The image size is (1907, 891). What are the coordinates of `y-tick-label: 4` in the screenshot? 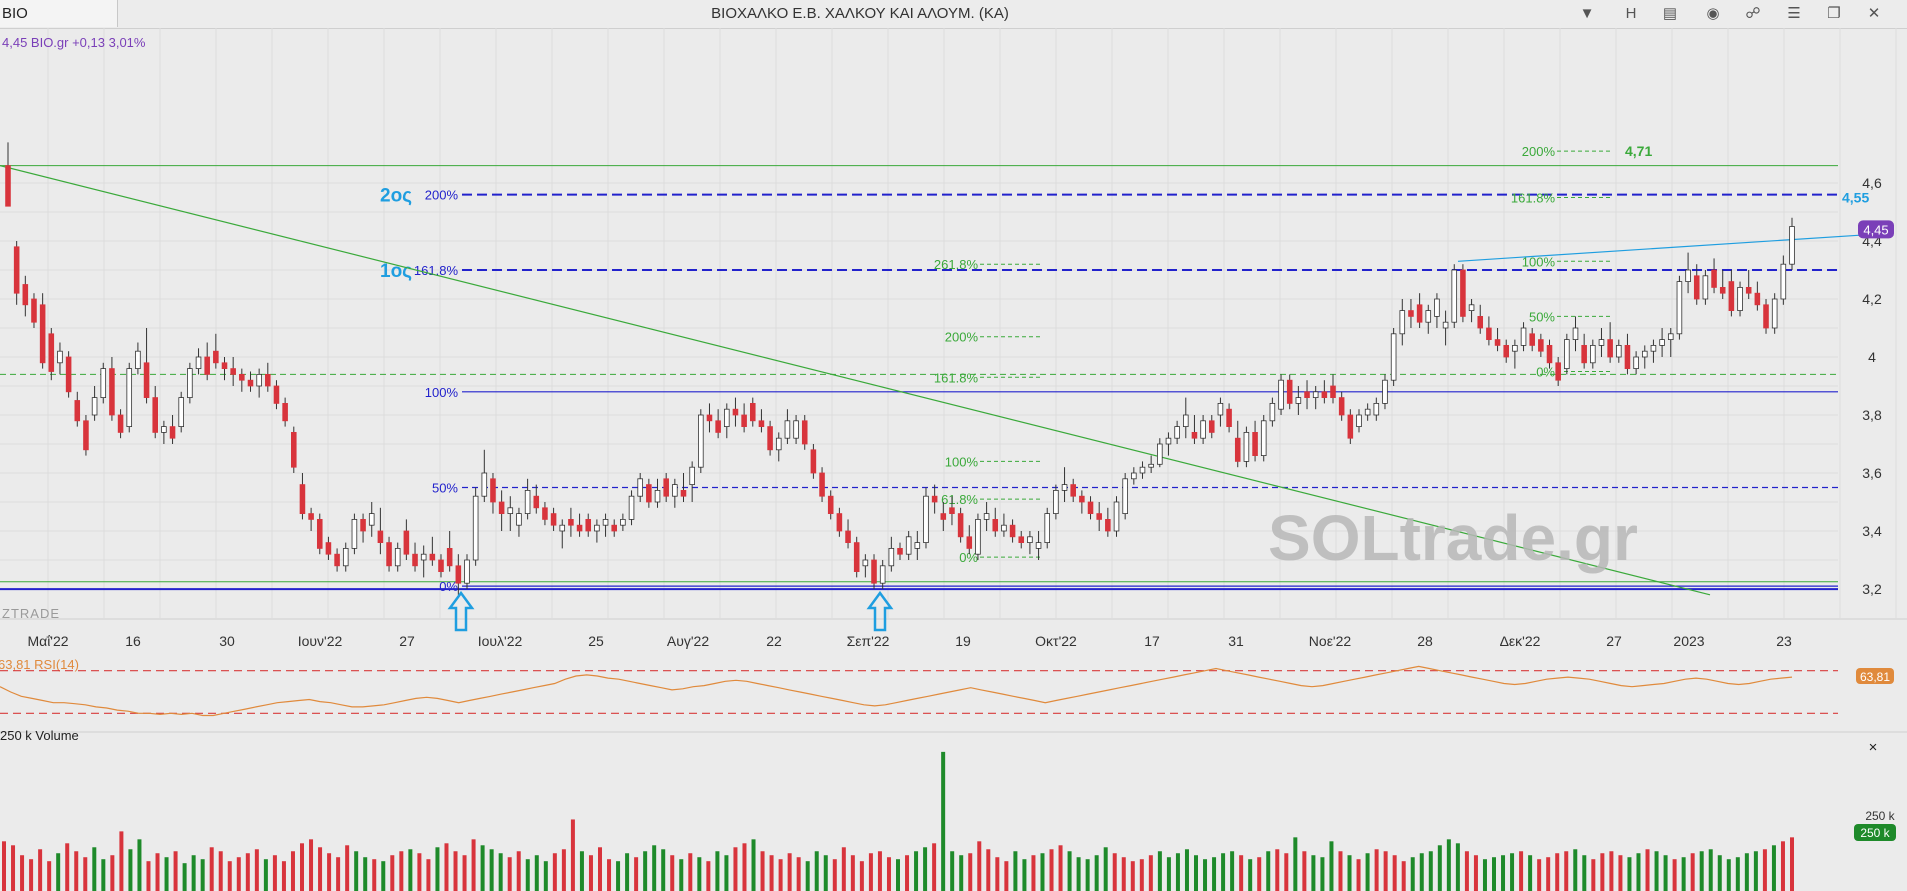 It's located at (1872, 357).